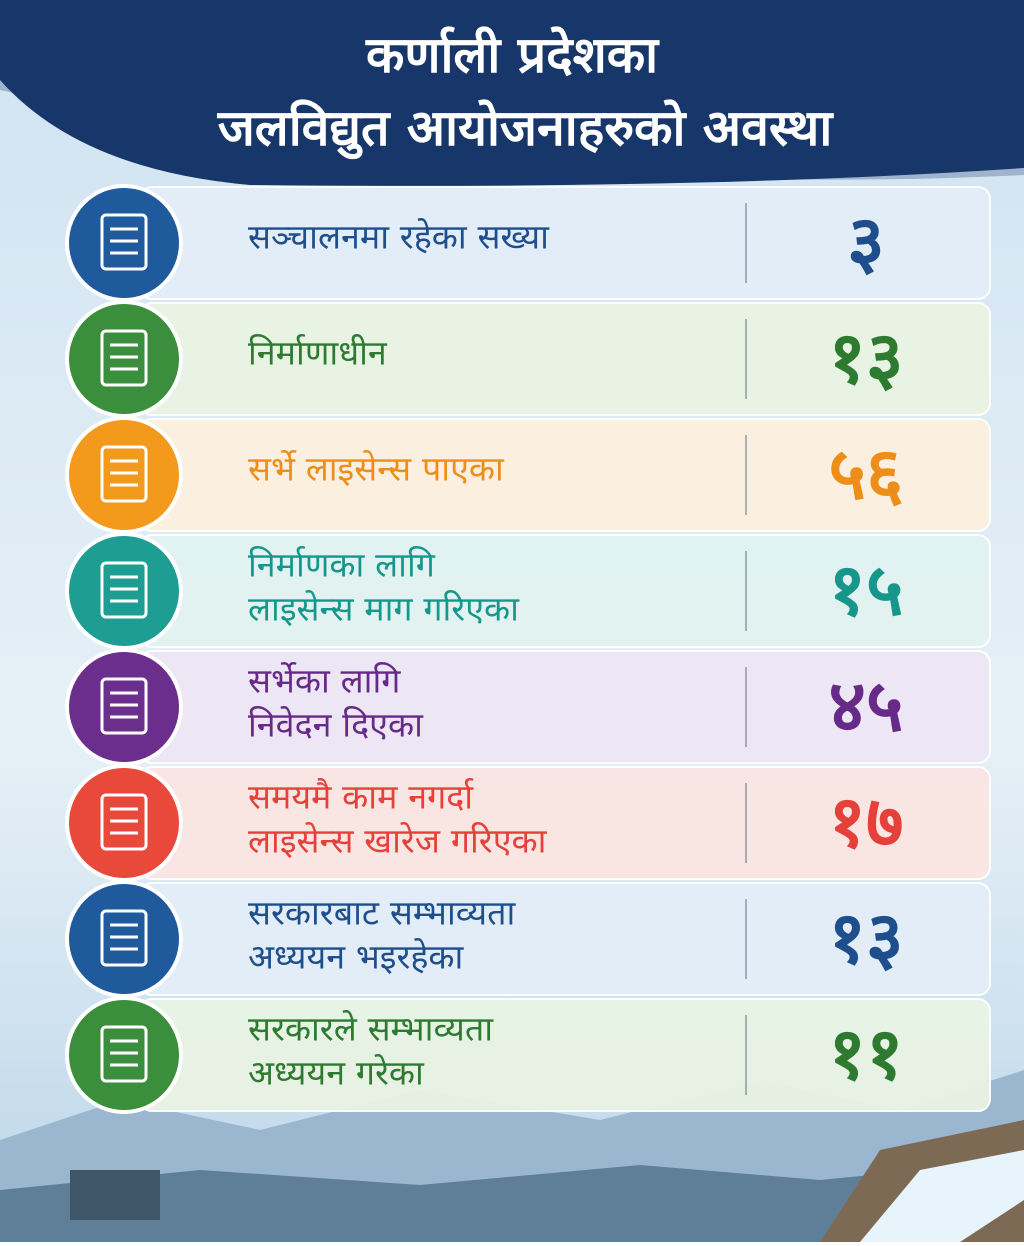 This screenshot has height=1246, width=1024. Describe the element at coordinates (866, 590) in the screenshot. I see `row-value: १५` at that location.